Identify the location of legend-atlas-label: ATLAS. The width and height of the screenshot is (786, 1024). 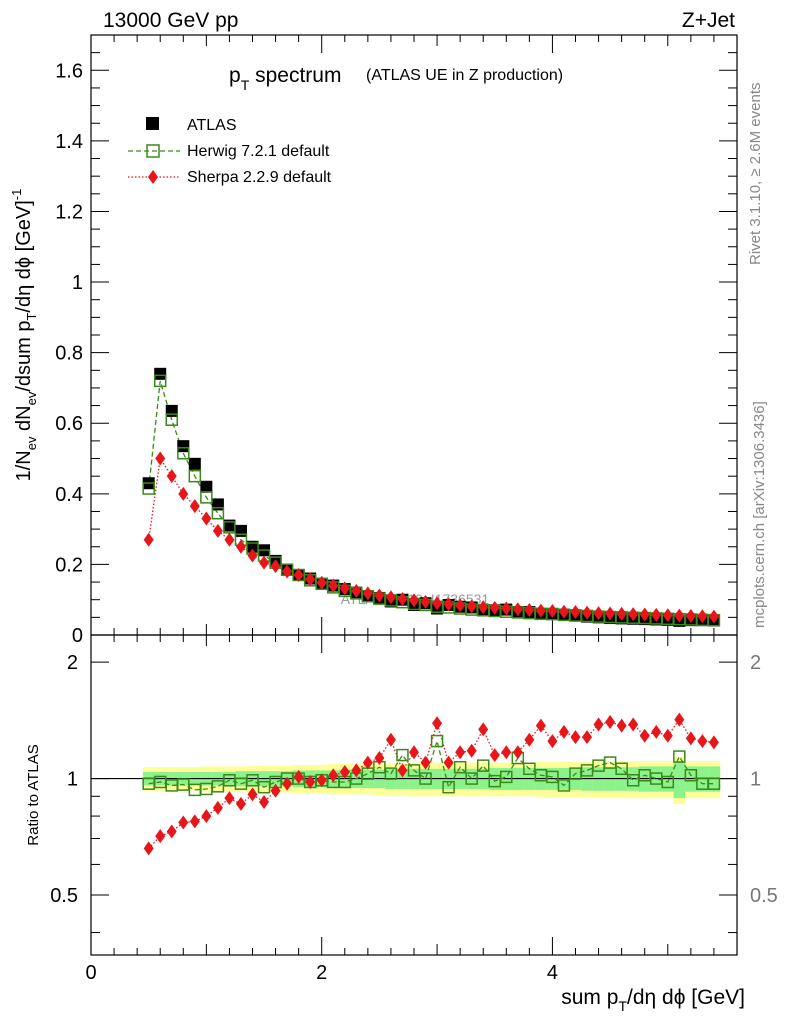
(212, 125).